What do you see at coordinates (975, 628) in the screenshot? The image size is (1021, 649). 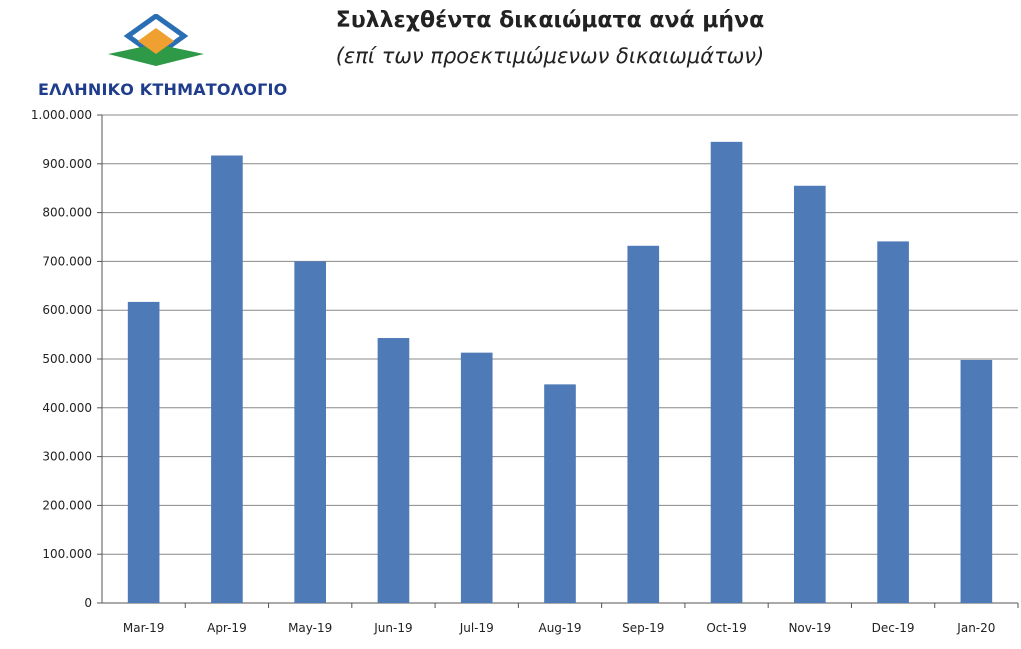 I see `x-tick-label: Jan-20` at bounding box center [975, 628].